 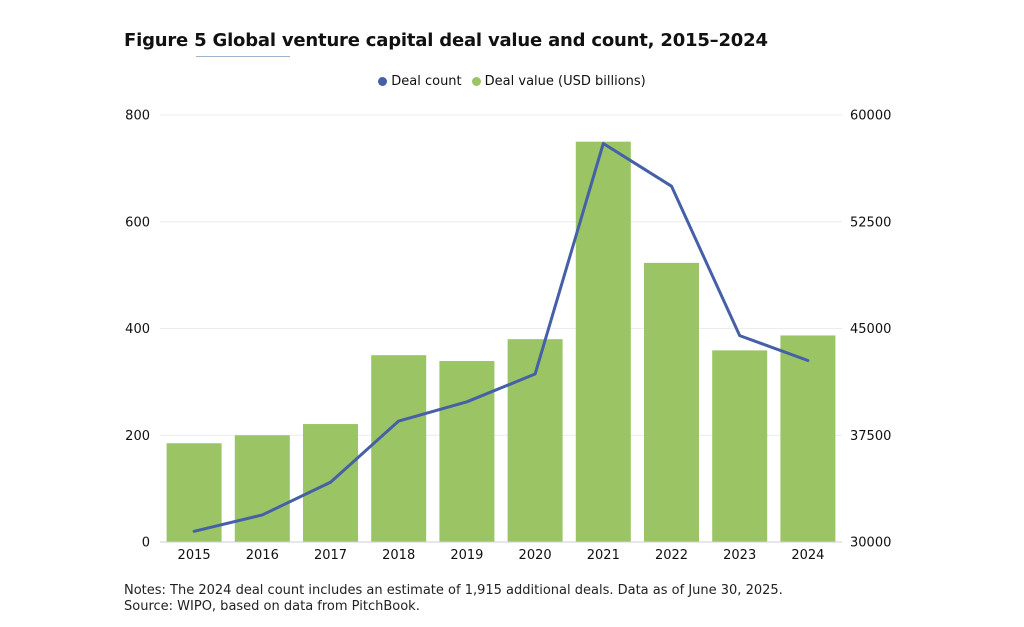 What do you see at coordinates (535, 555) in the screenshot?
I see `x-tick-label: 2020` at bounding box center [535, 555].